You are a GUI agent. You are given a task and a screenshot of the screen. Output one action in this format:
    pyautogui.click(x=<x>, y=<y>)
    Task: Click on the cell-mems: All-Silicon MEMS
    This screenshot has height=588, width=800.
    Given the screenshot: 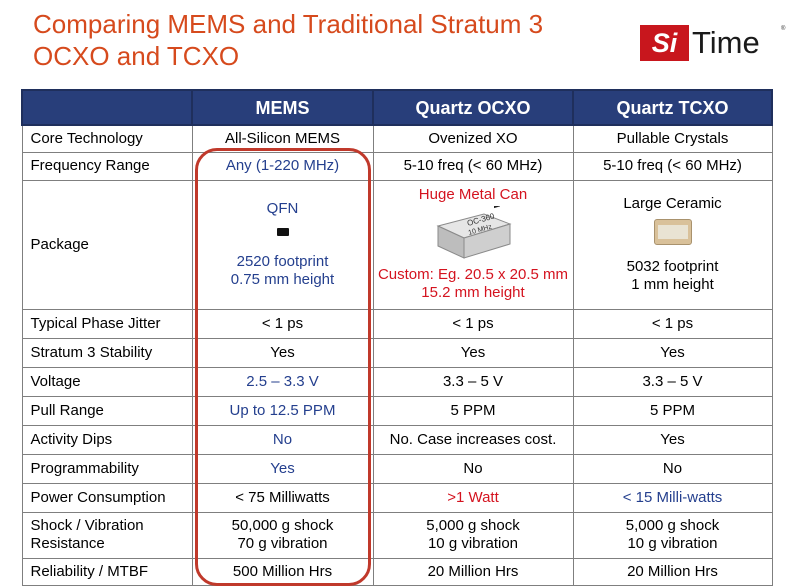 What is the action you would take?
    pyautogui.click(x=282, y=138)
    